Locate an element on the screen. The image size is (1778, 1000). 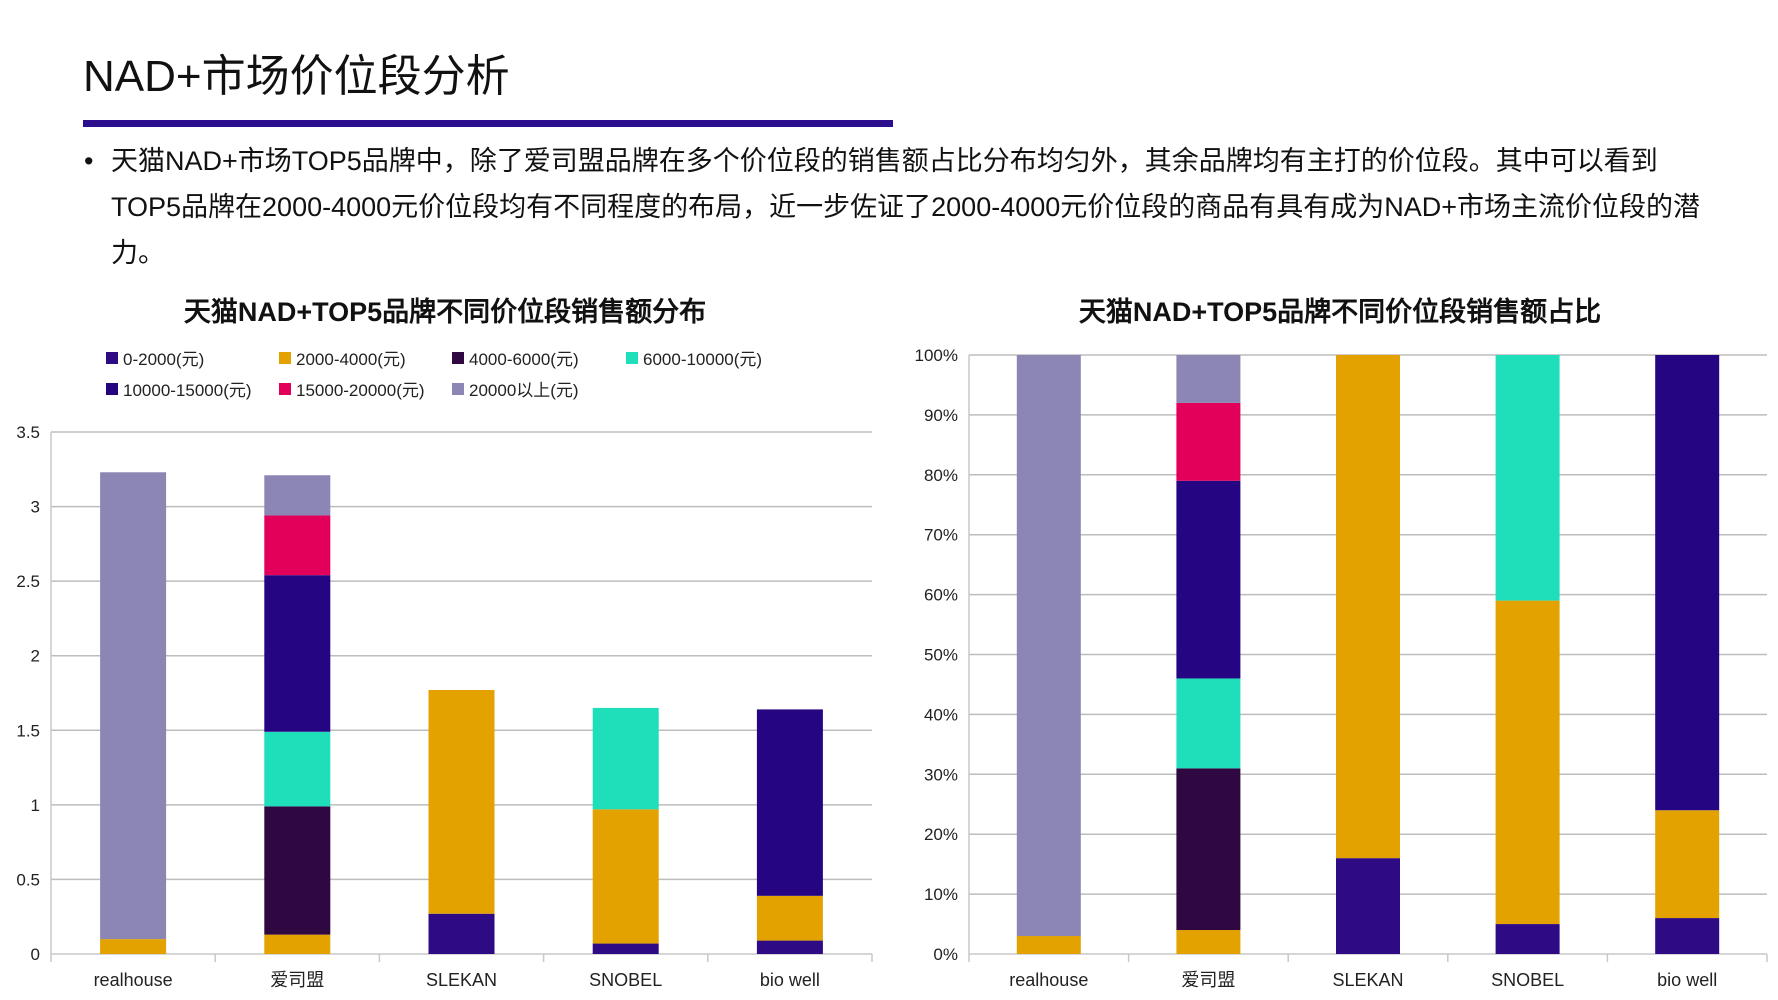
right-x-tick-label: realhouse is located at coordinates (1048, 980).